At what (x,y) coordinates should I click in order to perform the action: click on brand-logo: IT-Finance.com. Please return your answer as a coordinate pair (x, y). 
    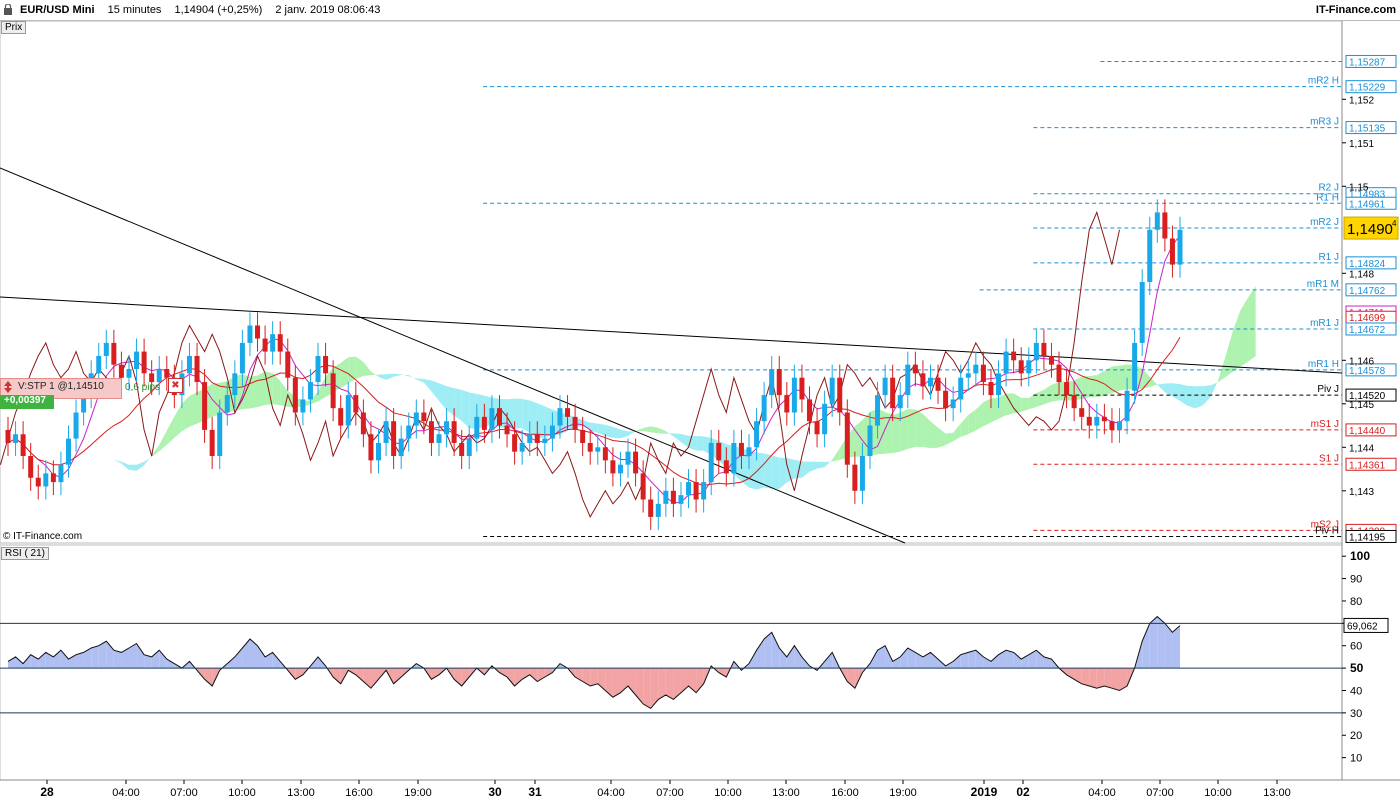
    Looking at the image, I should click on (1355, 10).